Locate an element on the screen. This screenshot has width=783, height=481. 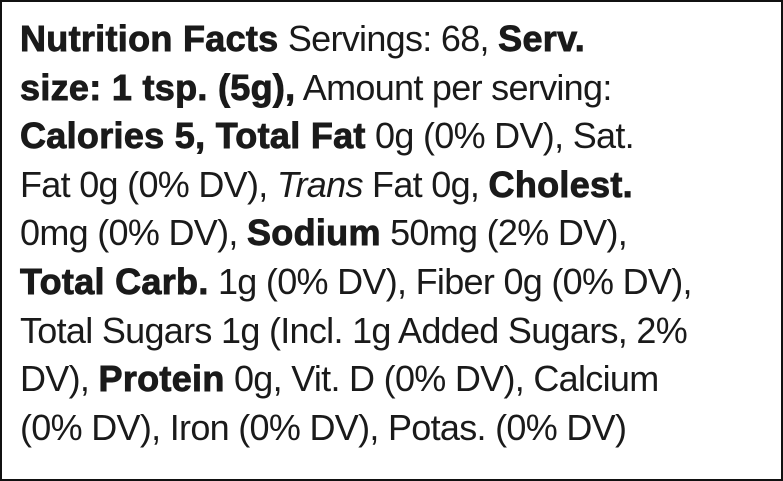
label-text: Total Carb. is located at coordinates (114, 281).